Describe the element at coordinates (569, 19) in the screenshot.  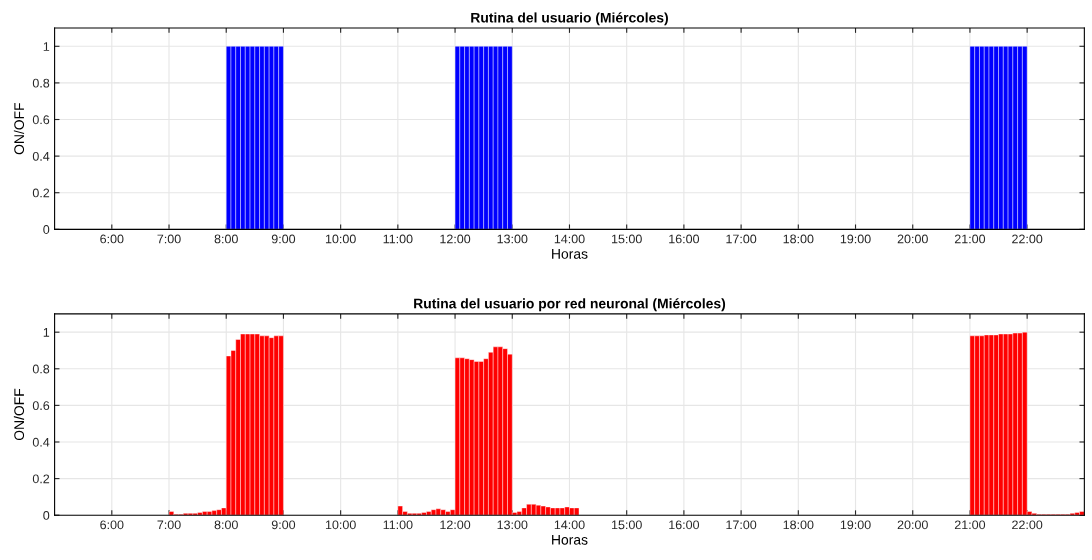
I see `chart-title: Rutina del usuario (Miércoles)` at that location.